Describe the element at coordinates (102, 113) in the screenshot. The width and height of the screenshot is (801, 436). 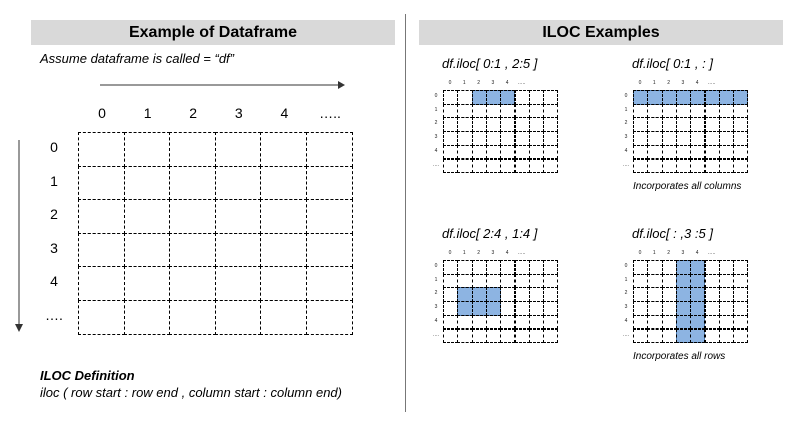
I see `column-label: 0` at that location.